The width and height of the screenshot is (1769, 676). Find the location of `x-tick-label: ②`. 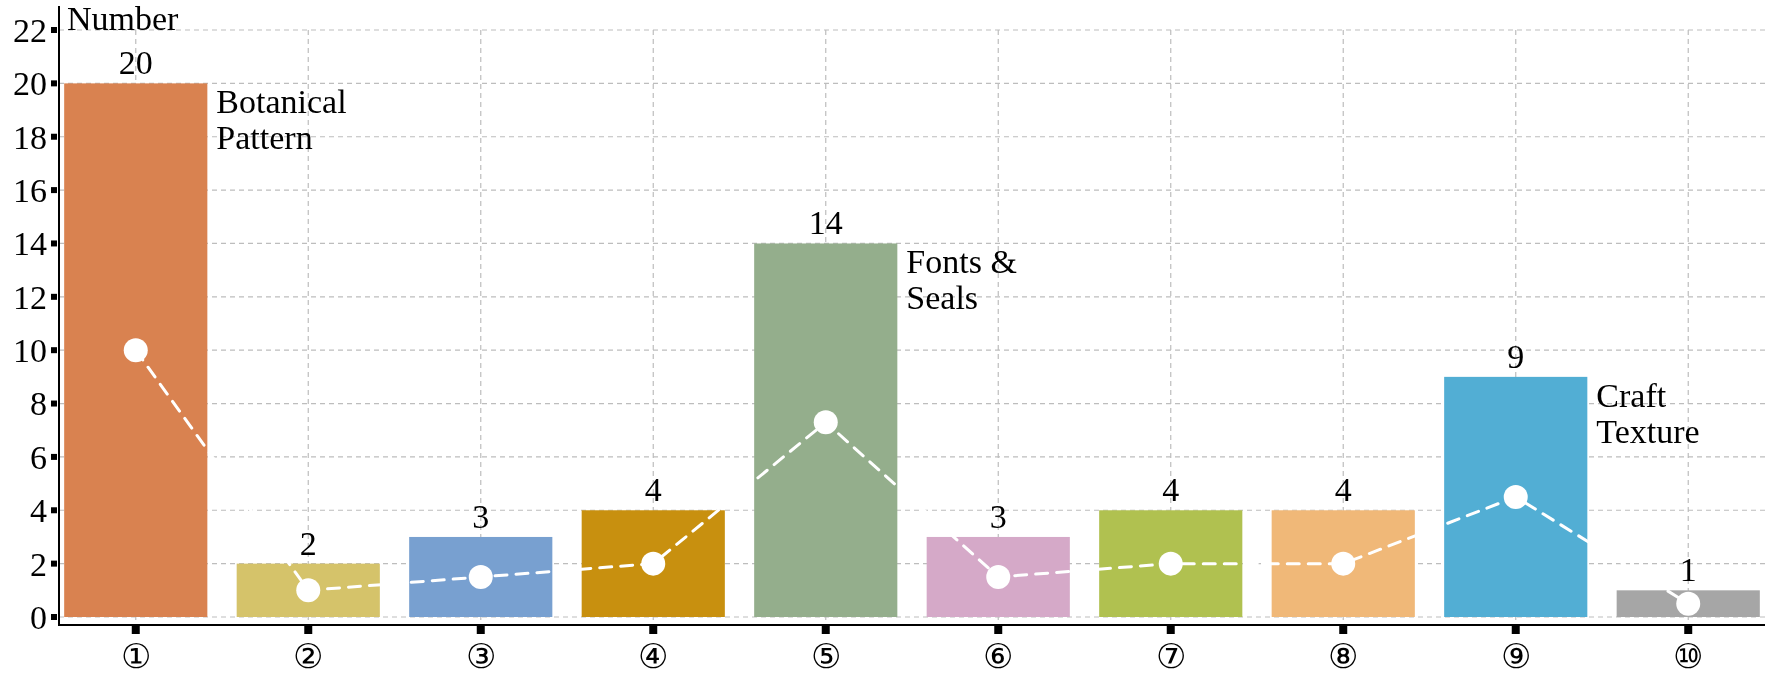

x-tick-label: ② is located at coordinates (308, 656).